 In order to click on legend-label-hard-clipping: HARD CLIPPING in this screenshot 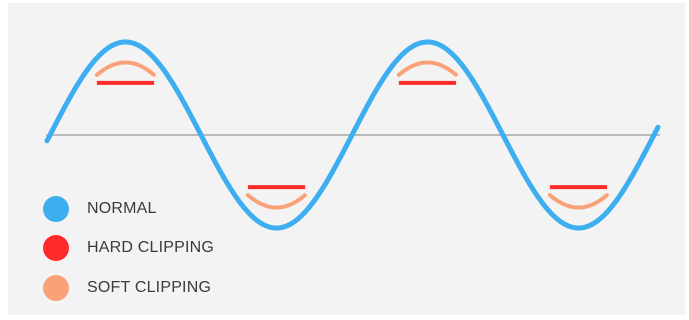, I will do `click(151, 247)`.